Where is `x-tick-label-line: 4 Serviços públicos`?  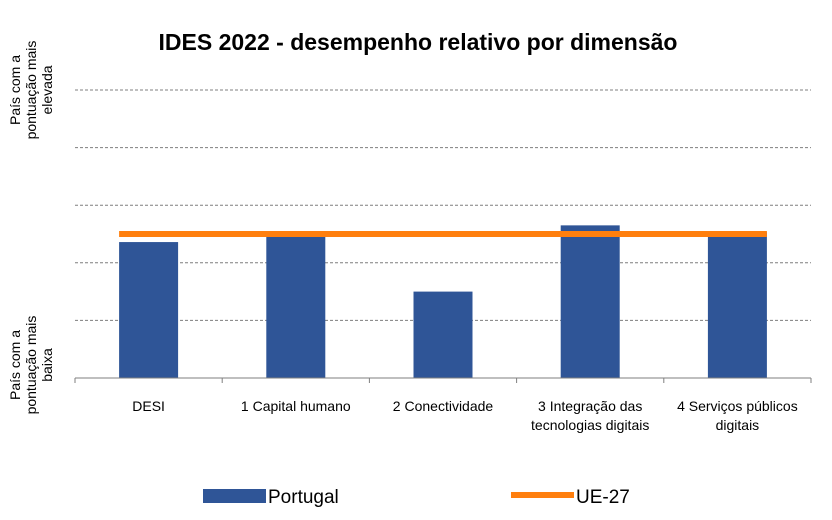 x-tick-label-line: 4 Serviços públicos is located at coordinates (737, 406).